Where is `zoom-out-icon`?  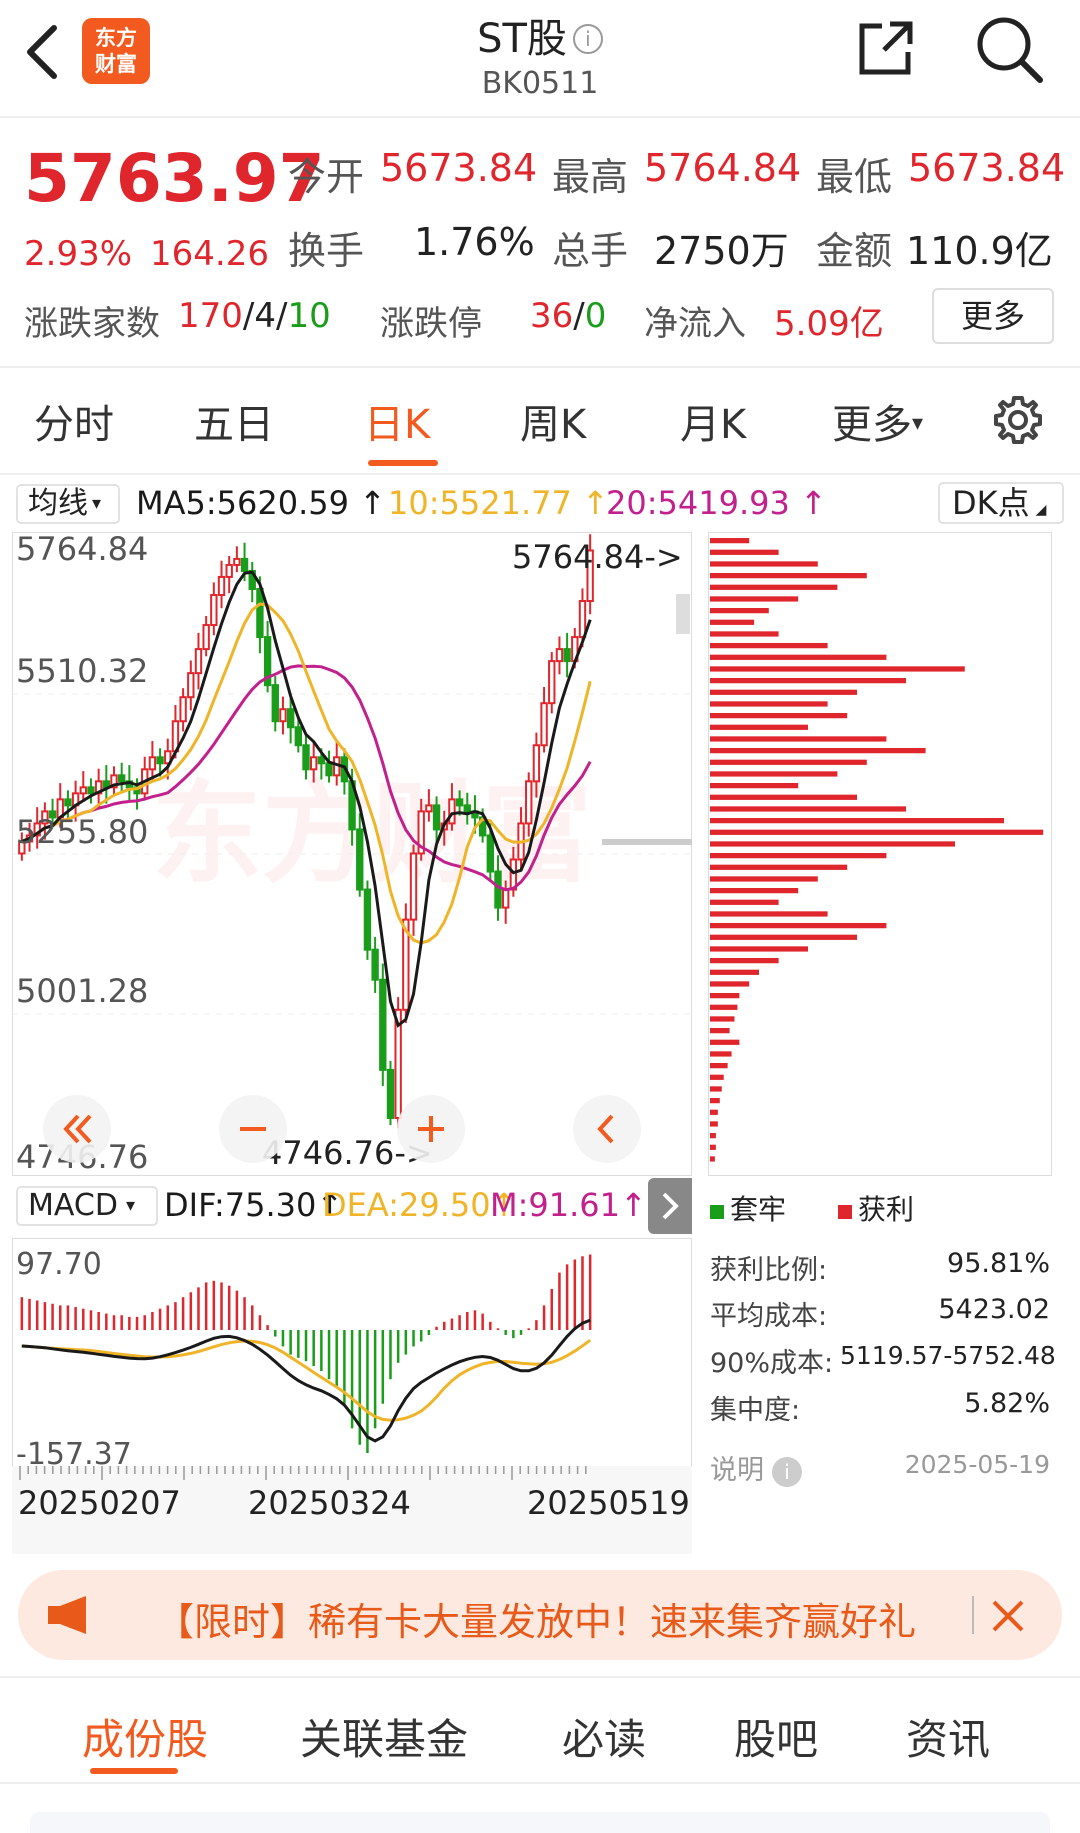 zoom-out-icon is located at coordinates (253, 1129).